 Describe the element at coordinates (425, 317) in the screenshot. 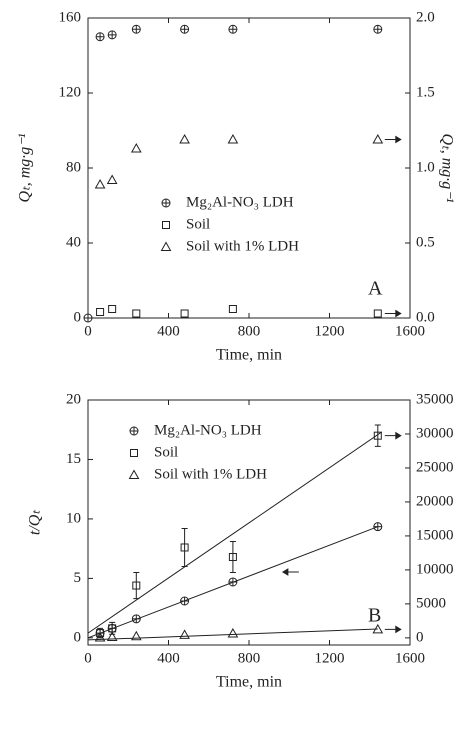

I see `y2-tick-label: 0.0` at that location.